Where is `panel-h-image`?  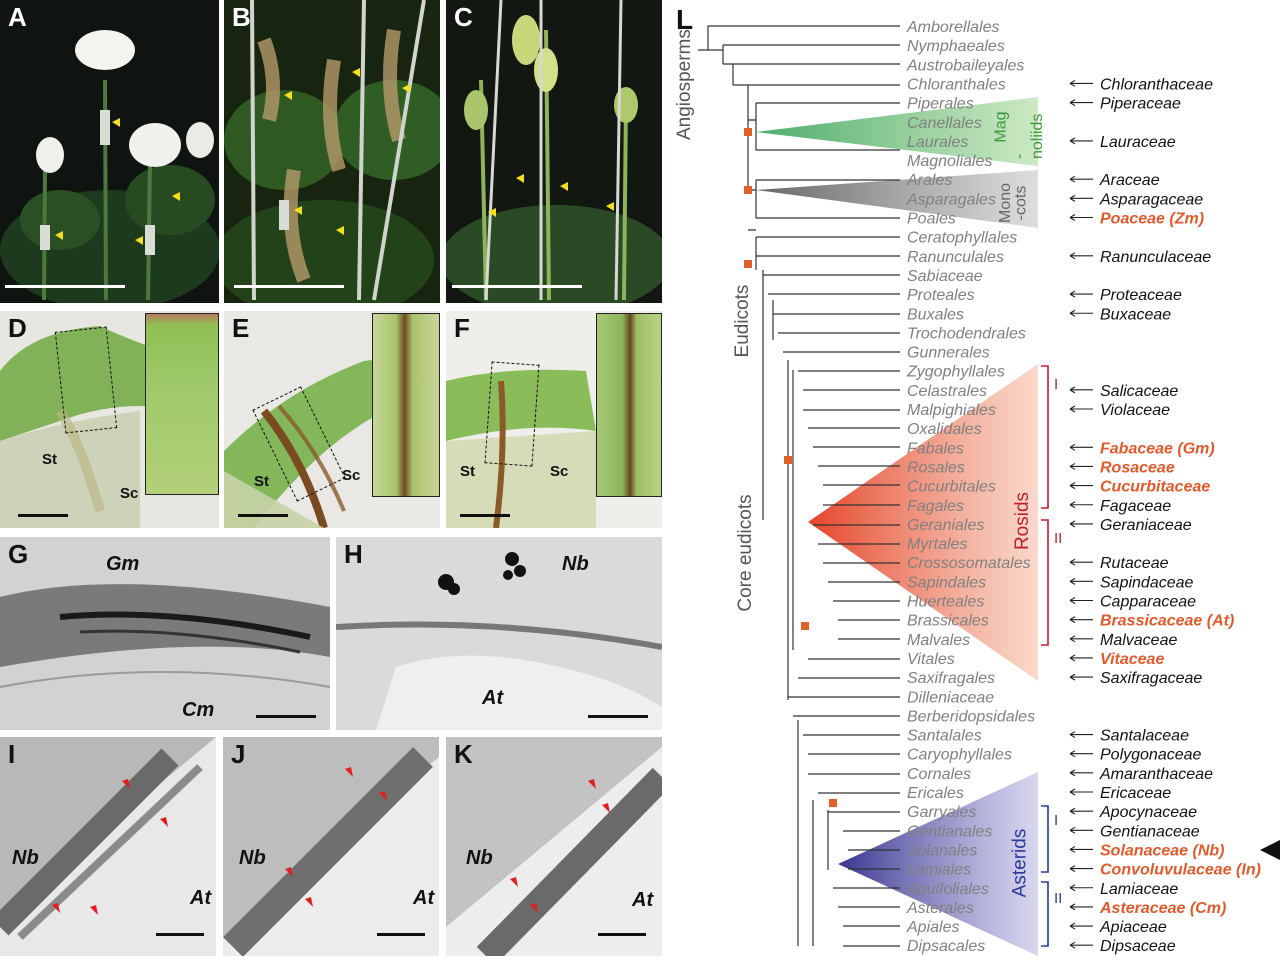 panel-h-image is located at coordinates (499, 633).